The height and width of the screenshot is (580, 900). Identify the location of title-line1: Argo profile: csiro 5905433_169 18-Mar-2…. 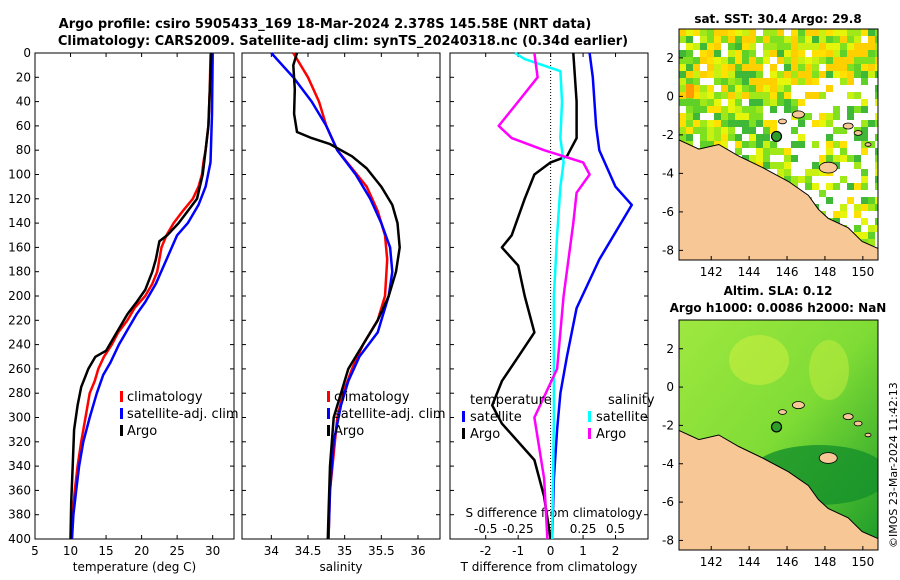
(325, 24).